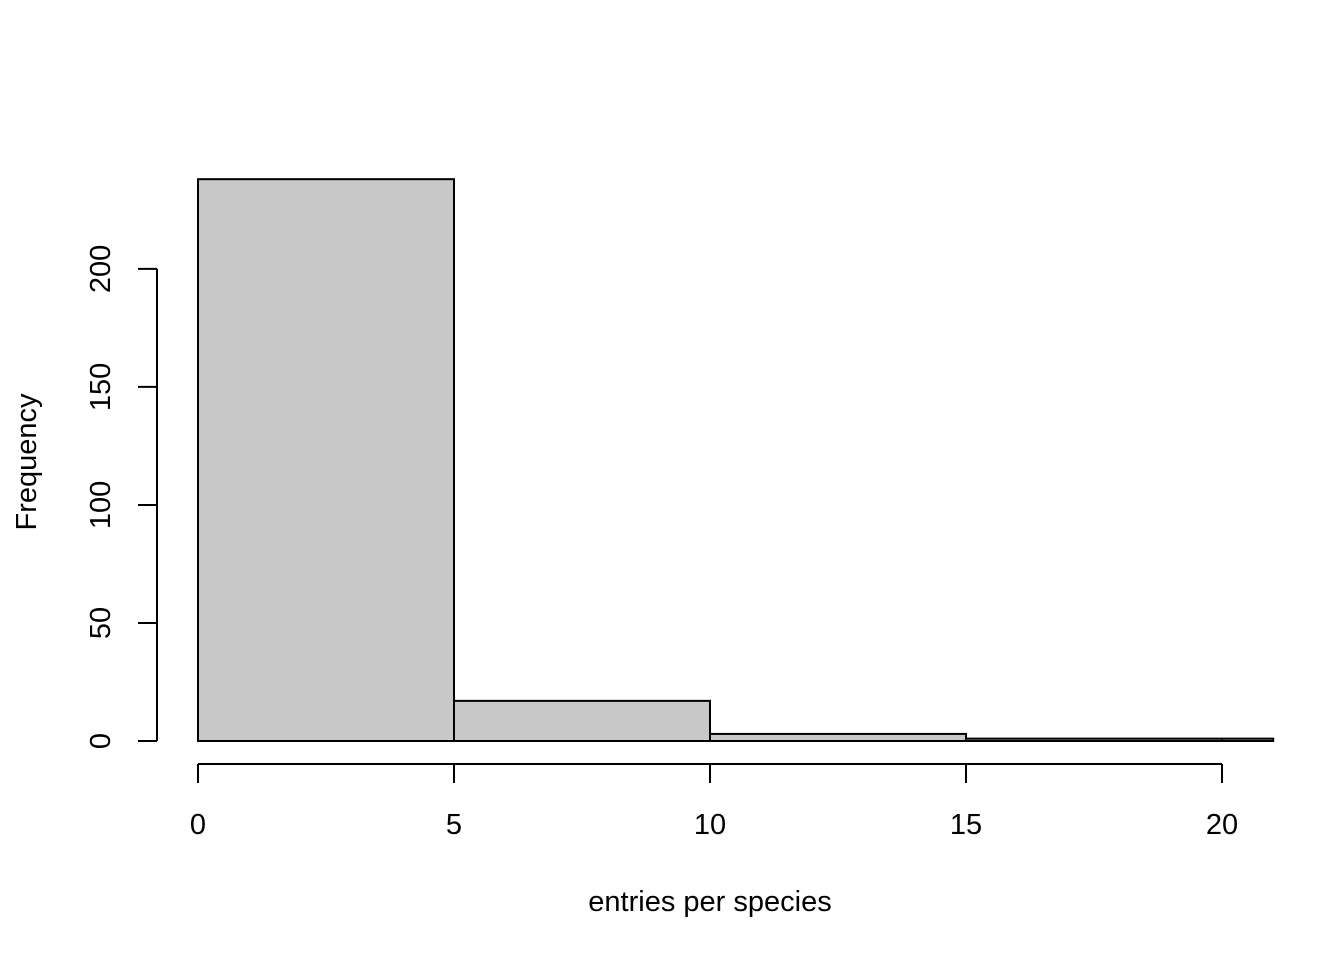  What do you see at coordinates (101, 505) in the screenshot?
I see `y-tick-label: 100` at bounding box center [101, 505].